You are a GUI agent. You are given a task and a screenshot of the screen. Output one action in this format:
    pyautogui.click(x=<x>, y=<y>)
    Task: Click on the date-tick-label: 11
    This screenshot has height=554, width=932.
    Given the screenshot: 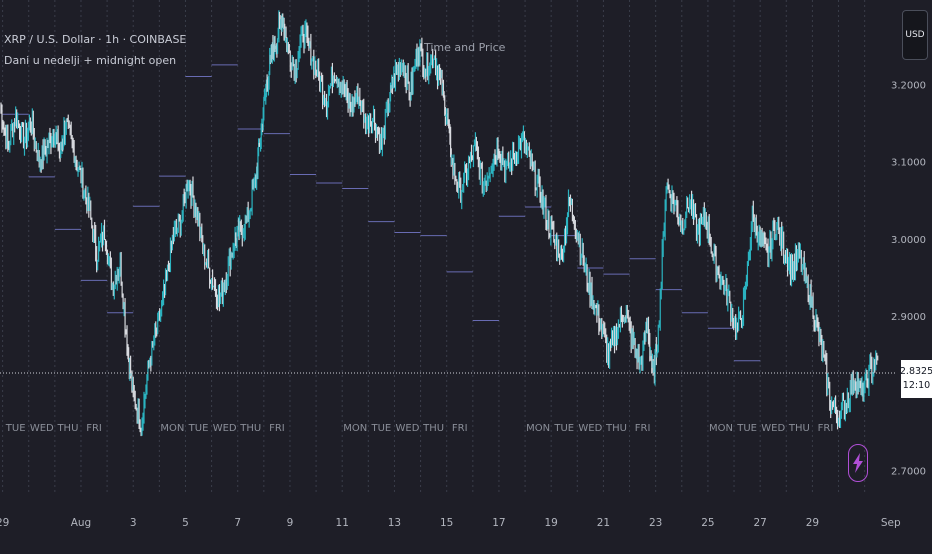 What is the action you would take?
    pyautogui.click(x=342, y=523)
    